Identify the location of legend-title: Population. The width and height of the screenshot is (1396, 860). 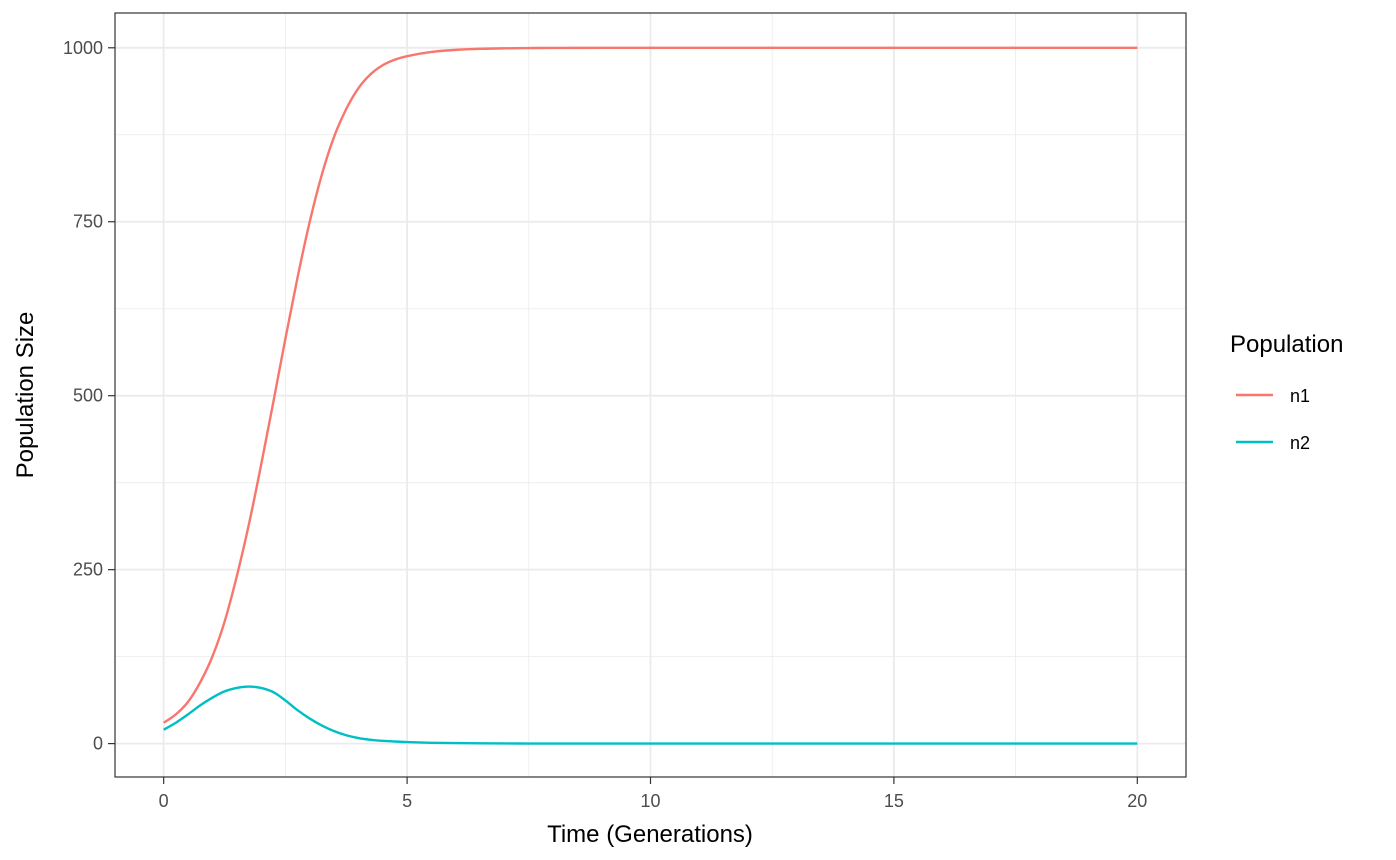
(1286, 344).